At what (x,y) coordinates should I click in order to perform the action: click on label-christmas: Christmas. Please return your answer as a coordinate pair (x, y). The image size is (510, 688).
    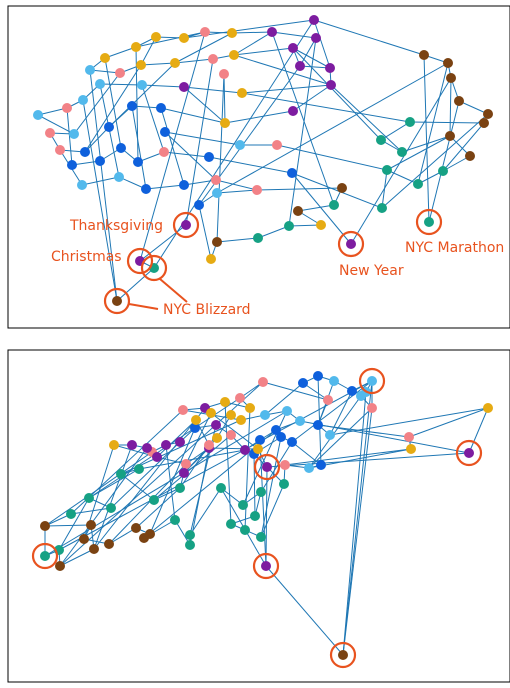
    Looking at the image, I should click on (86, 257).